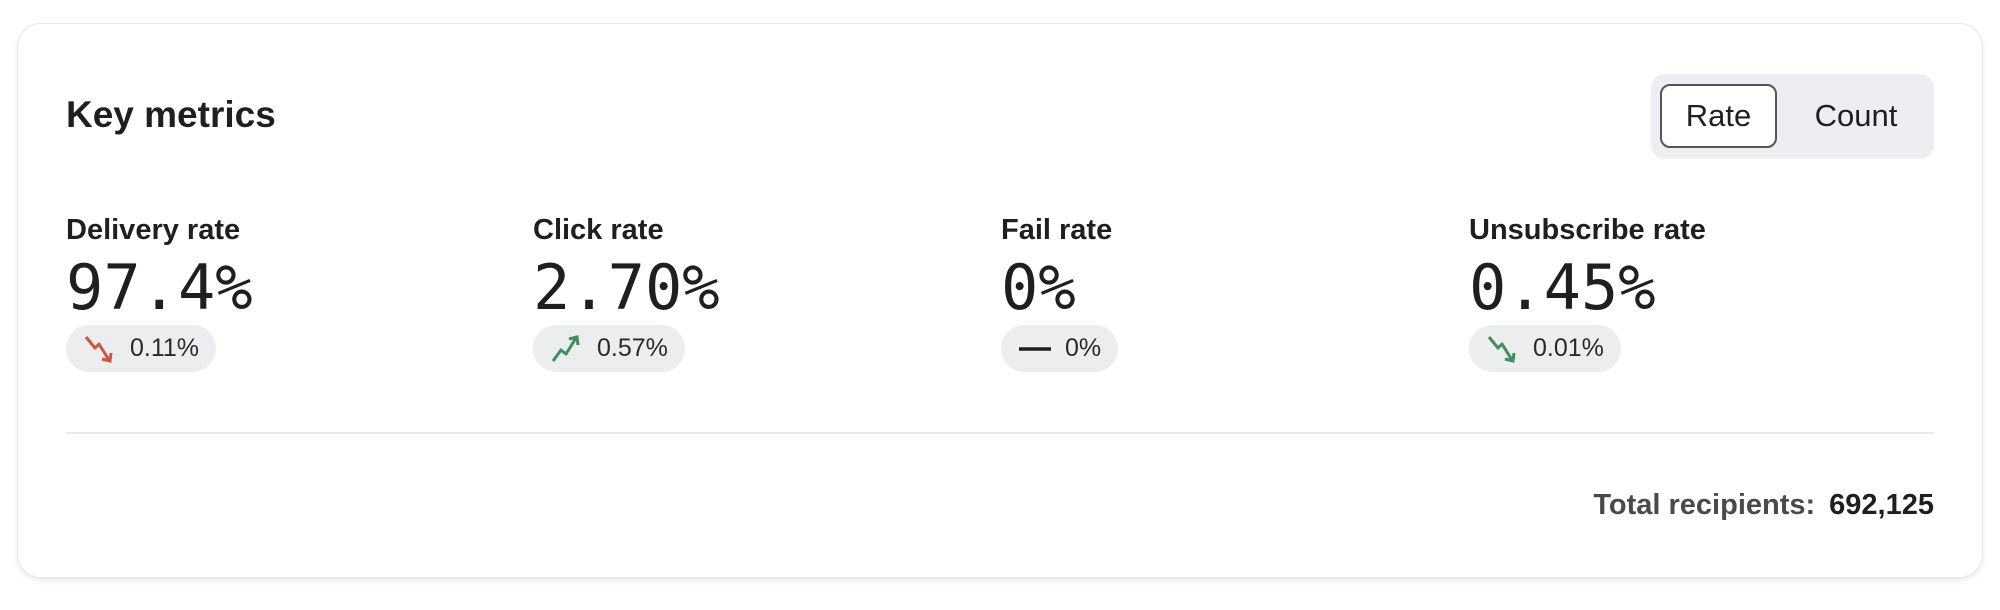 The height and width of the screenshot is (610, 2000). I want to click on metric-value: 0%, so click(1038, 287).